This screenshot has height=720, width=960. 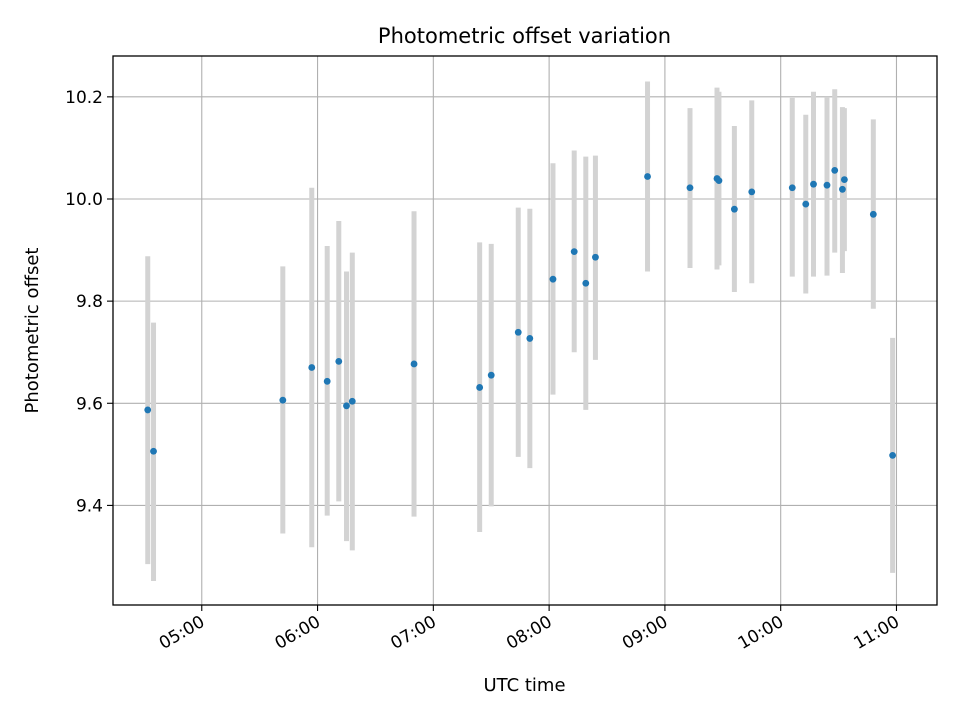 I want to click on y-axis-label: Photometric offset, so click(x=32, y=331).